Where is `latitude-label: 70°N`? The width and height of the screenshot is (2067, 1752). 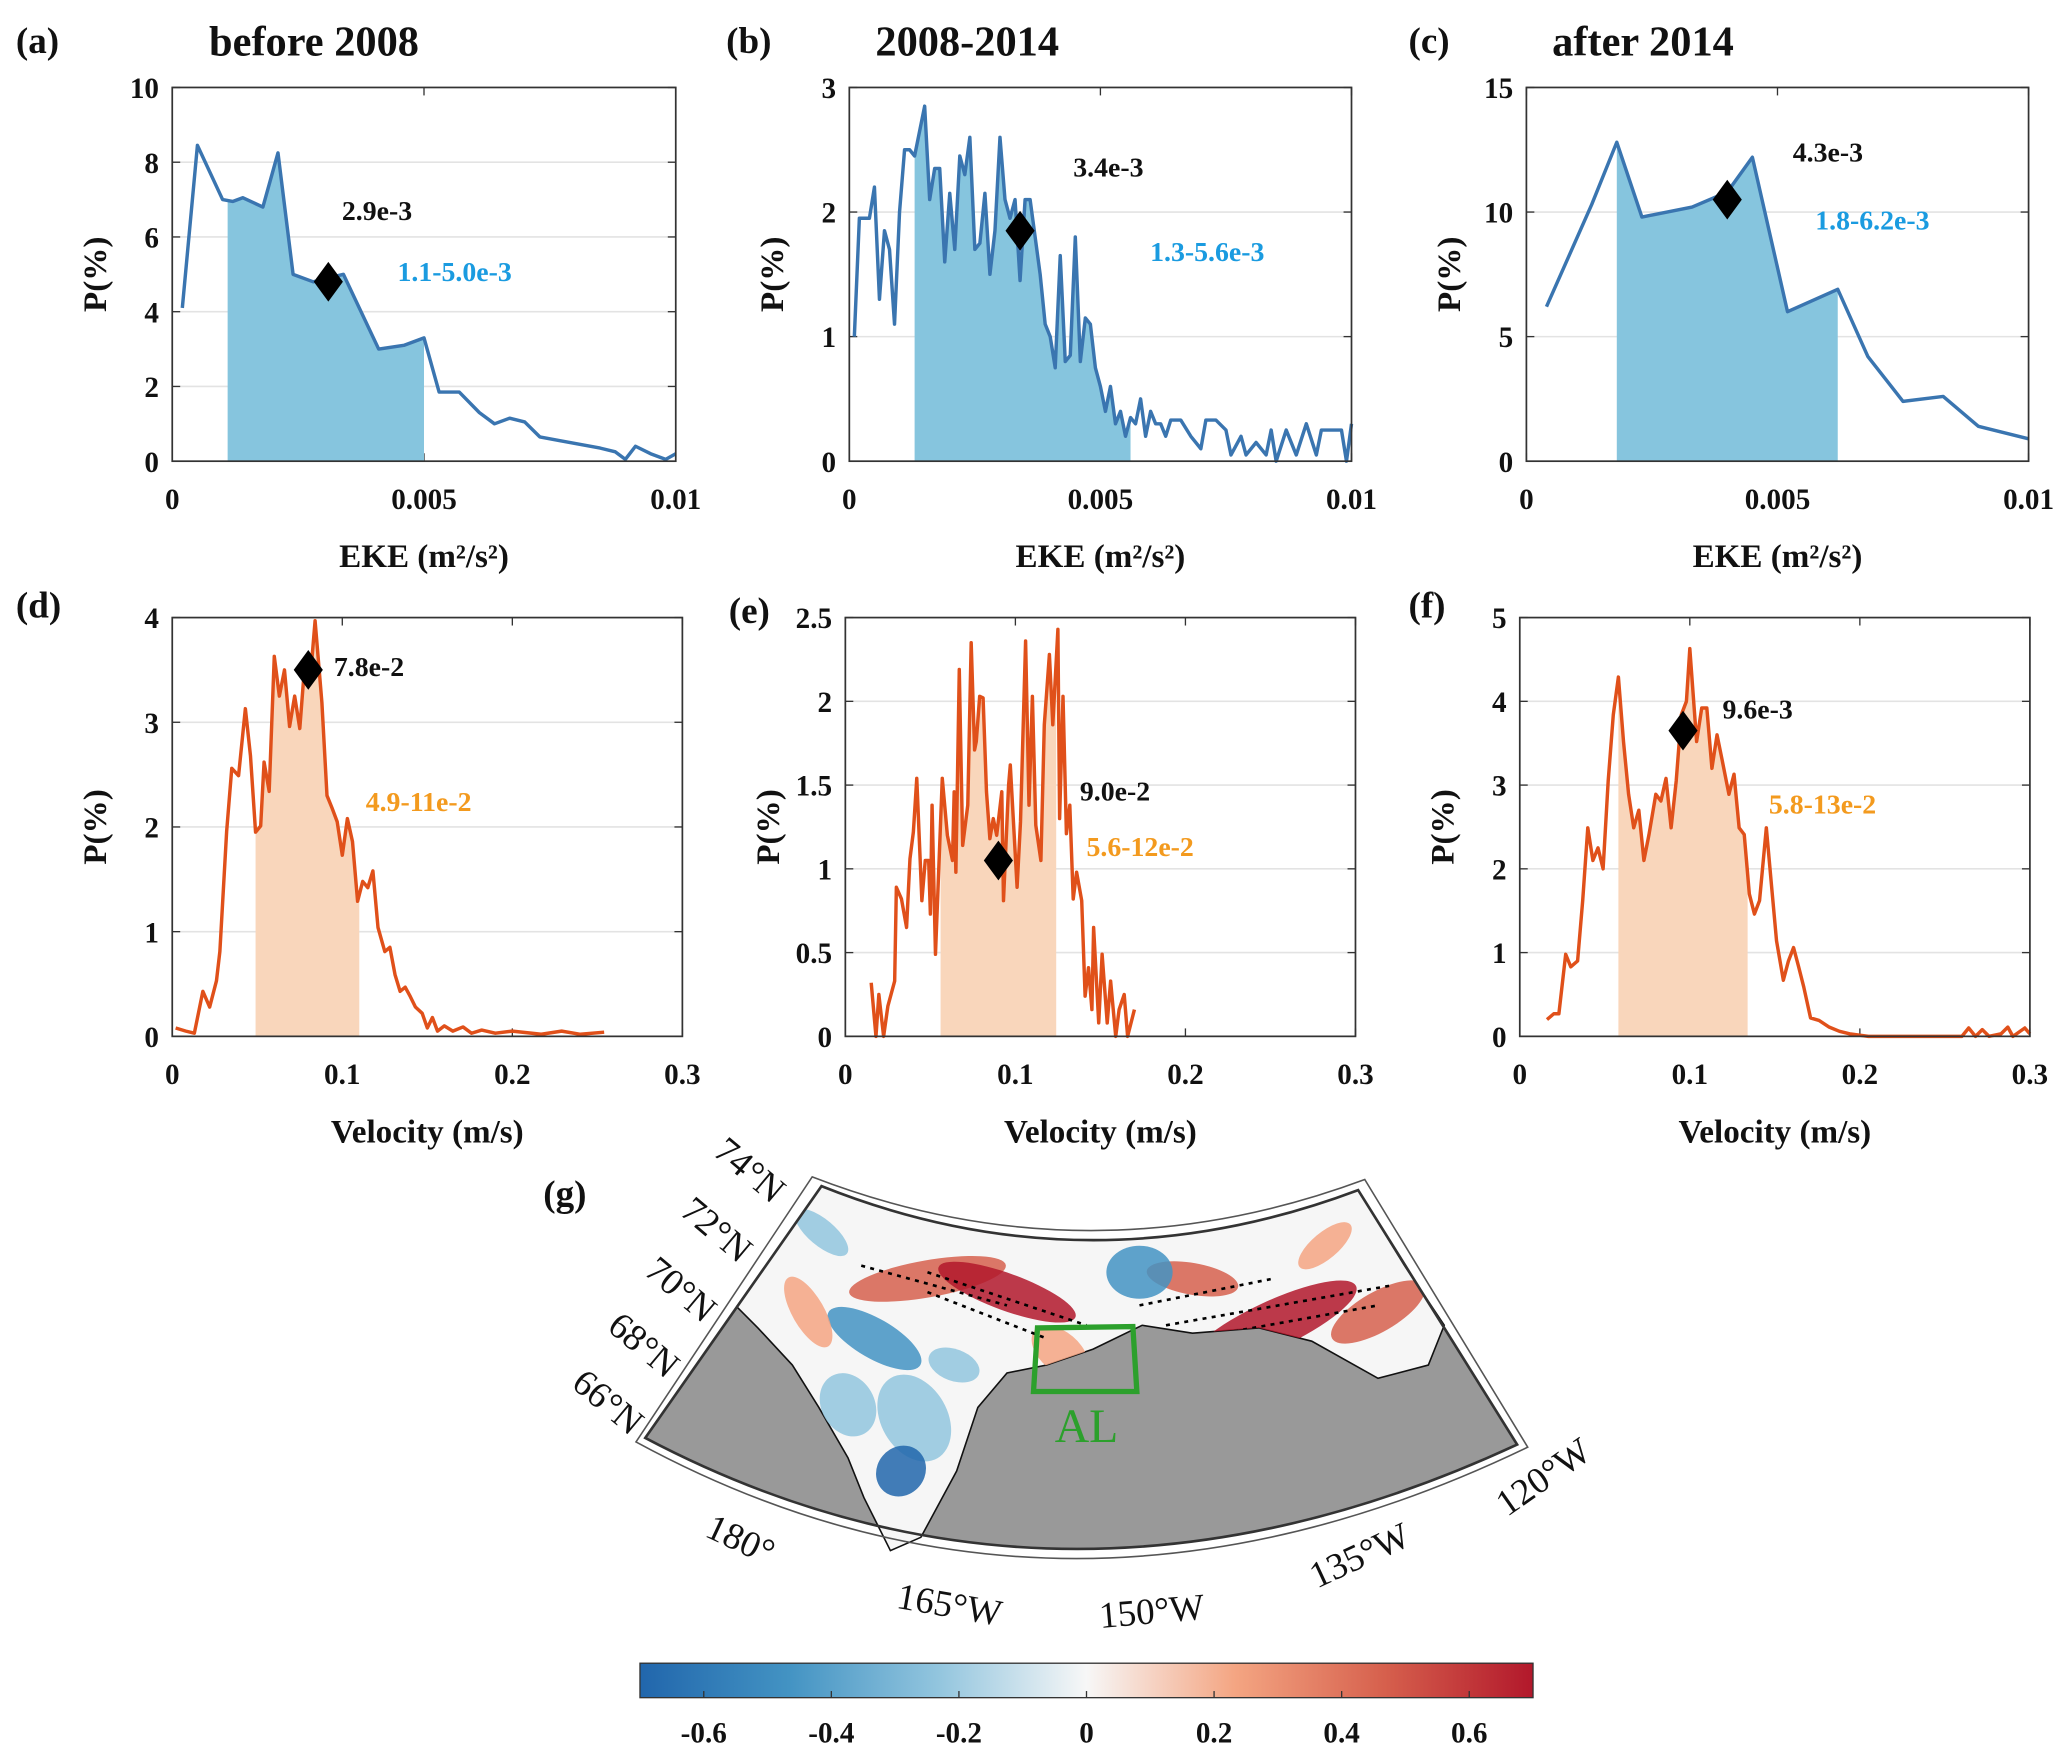 latitude-label: 70°N is located at coordinates (680, 1290).